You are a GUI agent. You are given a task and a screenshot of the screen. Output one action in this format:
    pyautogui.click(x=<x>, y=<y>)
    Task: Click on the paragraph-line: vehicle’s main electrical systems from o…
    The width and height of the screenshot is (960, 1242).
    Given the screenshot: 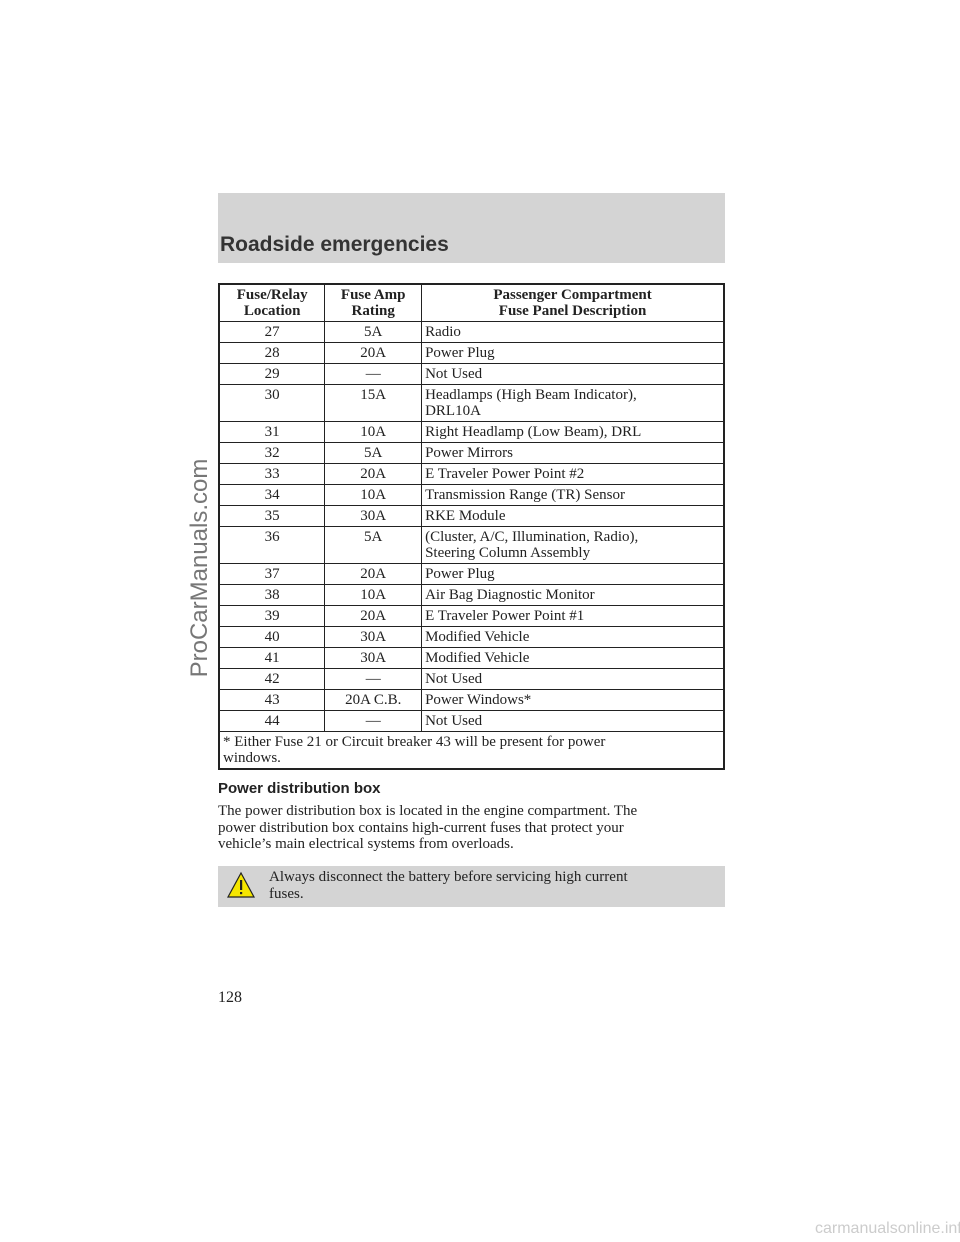 What is the action you would take?
    pyautogui.click(x=366, y=844)
    